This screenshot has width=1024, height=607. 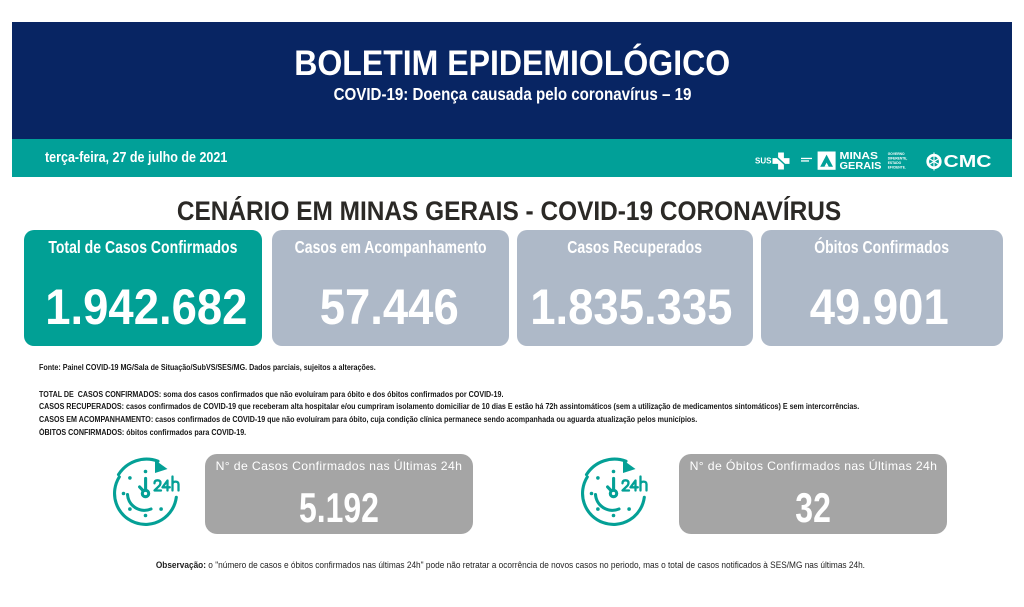 What do you see at coordinates (897, 167) in the screenshot?
I see `svg-text: EFICIENTE.` at bounding box center [897, 167].